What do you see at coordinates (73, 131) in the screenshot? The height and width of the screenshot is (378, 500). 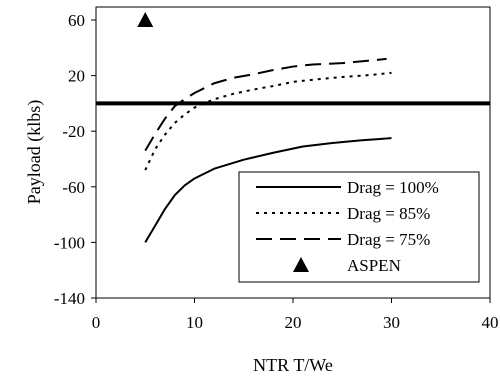 I see `y-tick-label: -20` at bounding box center [73, 131].